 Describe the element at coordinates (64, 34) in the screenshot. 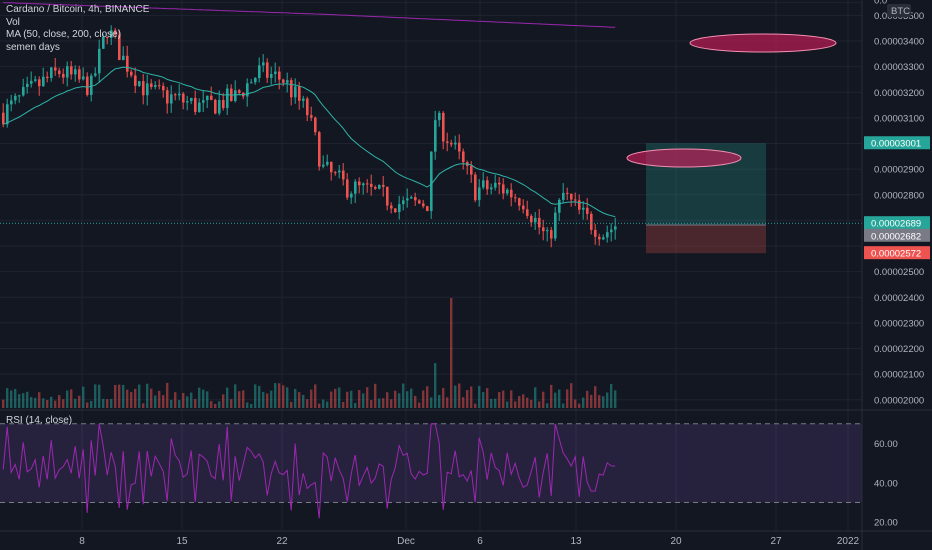

I see `ma-legend: MA (50, close, 200, close)` at that location.